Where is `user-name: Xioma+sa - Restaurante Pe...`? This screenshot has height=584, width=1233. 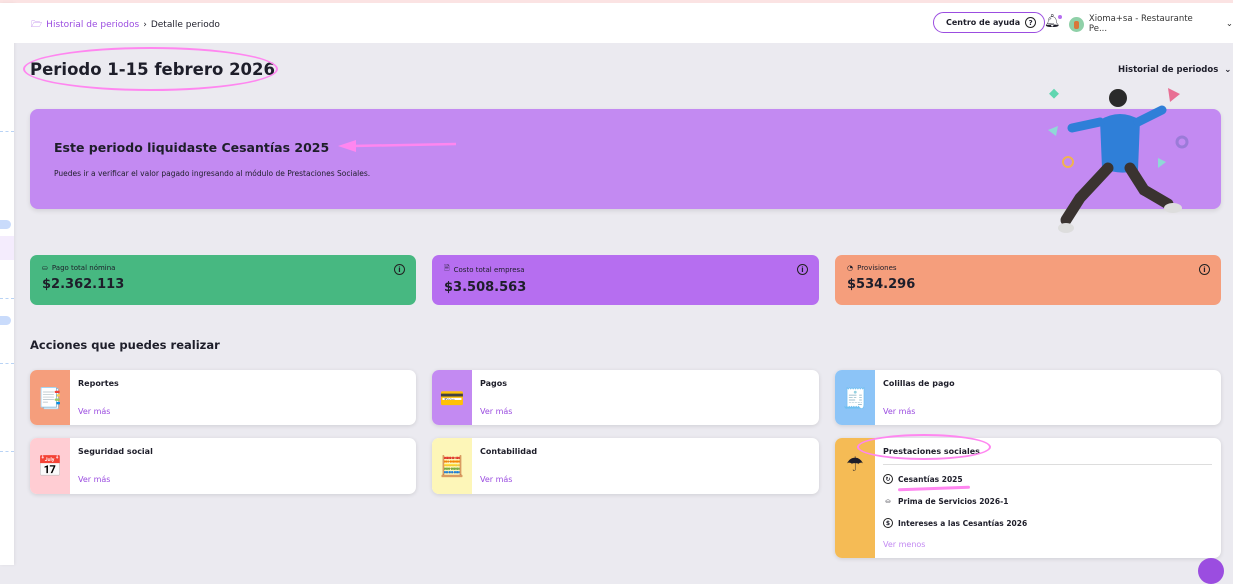 user-name: Xioma+sa - Restaurante Pe... is located at coordinates (1140, 24).